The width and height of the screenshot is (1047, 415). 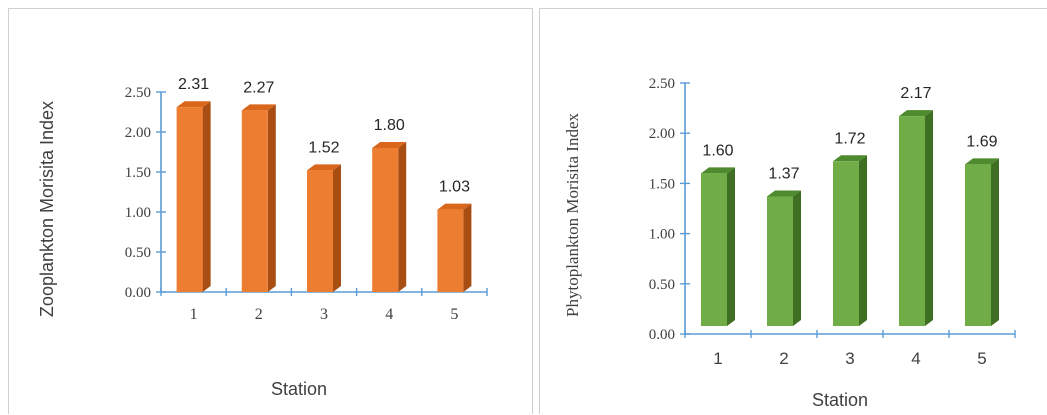 What do you see at coordinates (717, 150) in the screenshot?
I see `data-label: 1.60` at bounding box center [717, 150].